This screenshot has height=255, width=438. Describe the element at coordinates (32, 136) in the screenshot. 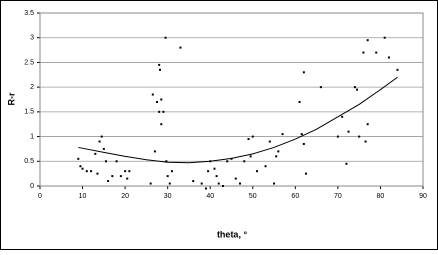

I see `y-tick-label: 1` at that location.